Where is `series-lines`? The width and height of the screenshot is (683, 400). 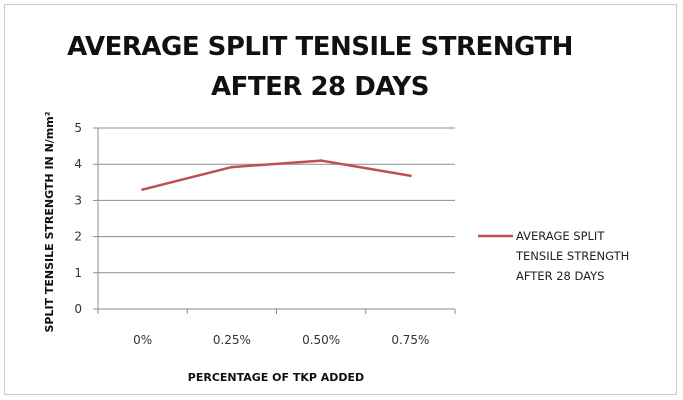 series-lines is located at coordinates (276, 175).